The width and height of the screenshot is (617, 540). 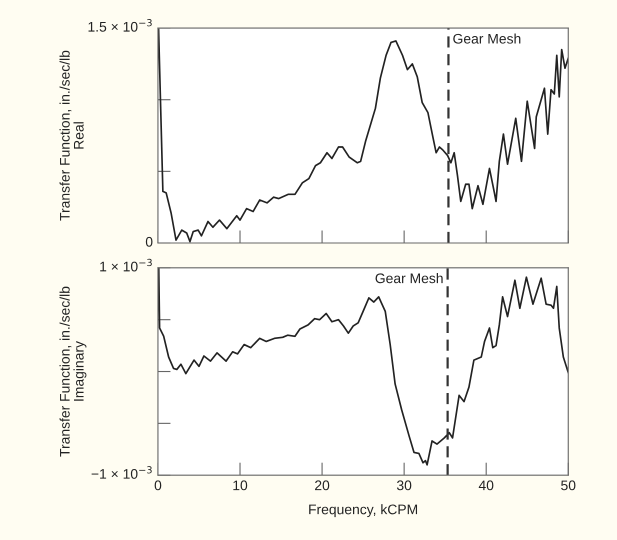 I want to click on x-tick-label: 20, so click(x=322, y=485).